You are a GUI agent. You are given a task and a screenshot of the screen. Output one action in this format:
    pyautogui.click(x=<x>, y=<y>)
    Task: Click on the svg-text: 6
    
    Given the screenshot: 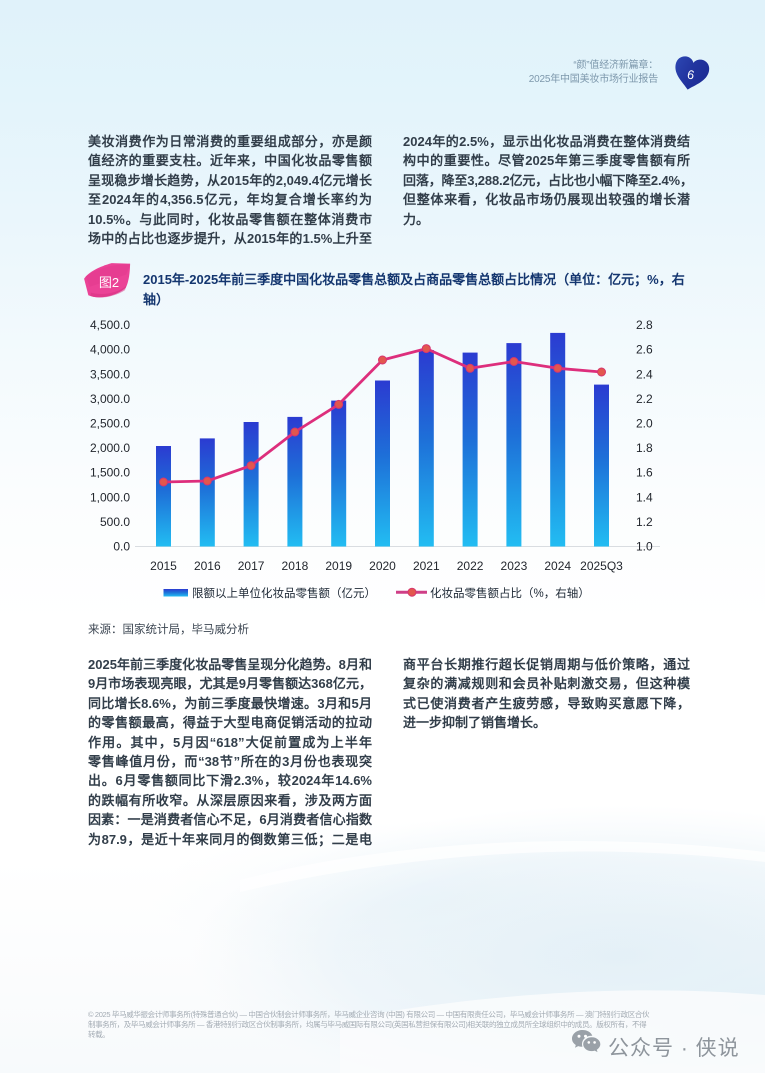 What is the action you would take?
    pyautogui.click(x=691, y=74)
    